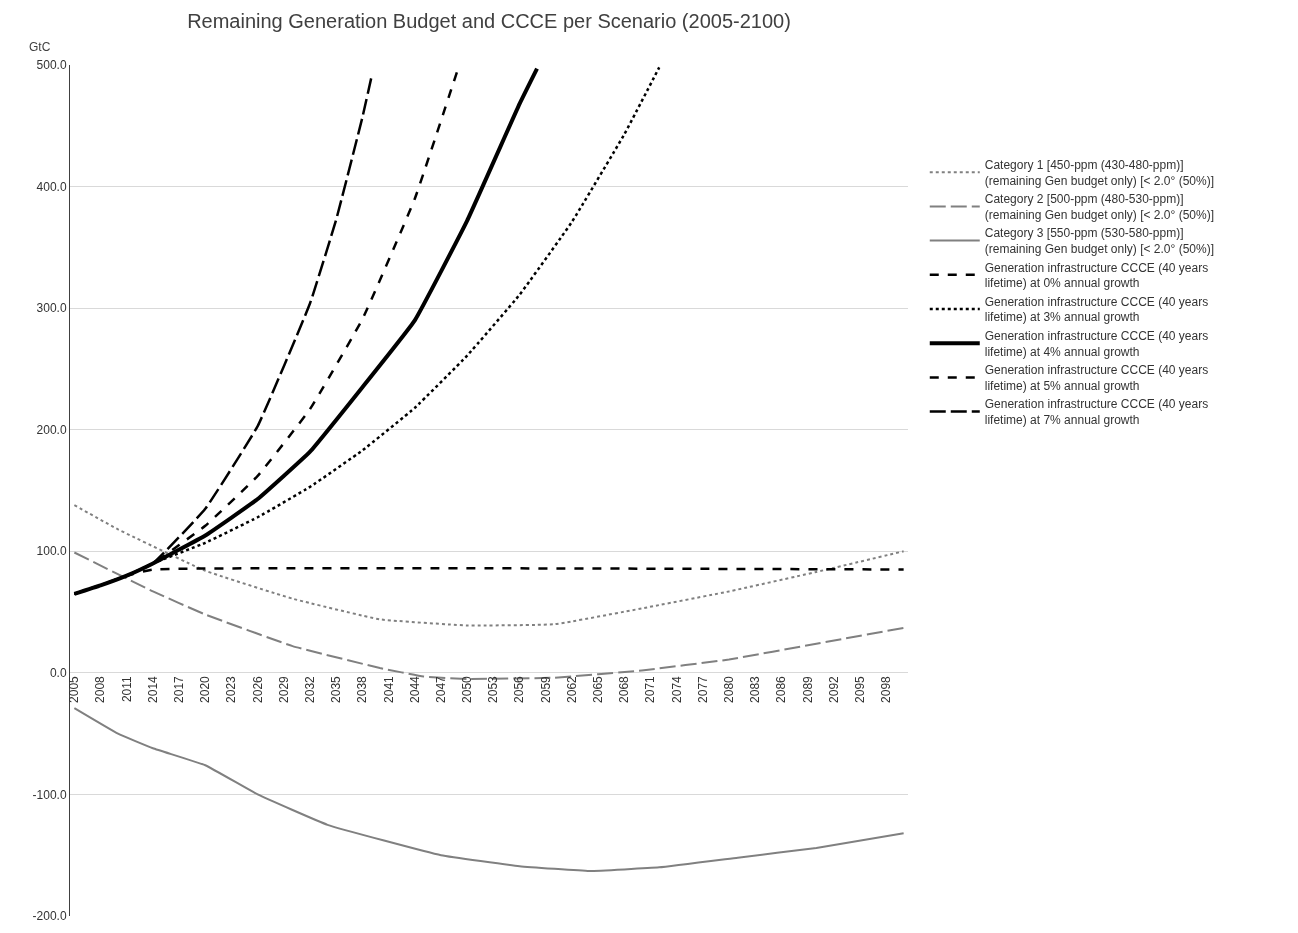  What do you see at coordinates (833, 689) in the screenshot?
I see `x-tick-label: 2092` at bounding box center [833, 689].